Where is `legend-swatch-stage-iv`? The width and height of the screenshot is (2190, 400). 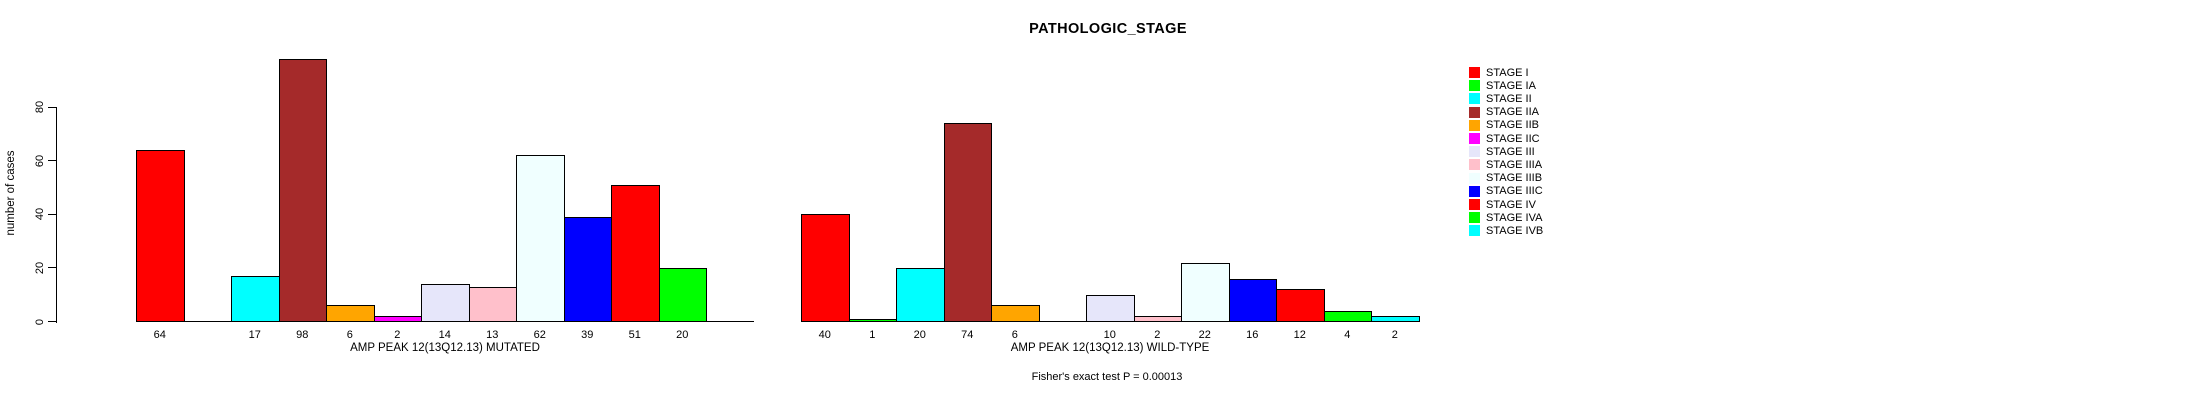 legend-swatch-stage-iv is located at coordinates (1474, 204).